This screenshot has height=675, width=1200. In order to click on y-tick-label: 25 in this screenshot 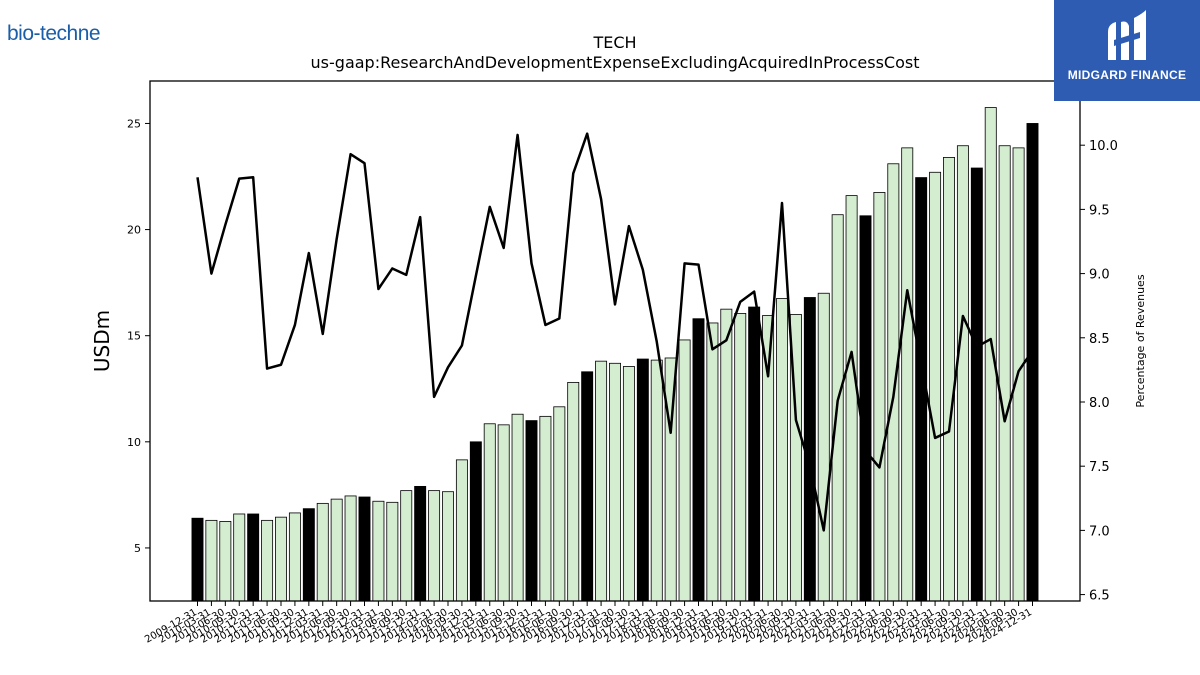, I will do `click(134, 123)`.